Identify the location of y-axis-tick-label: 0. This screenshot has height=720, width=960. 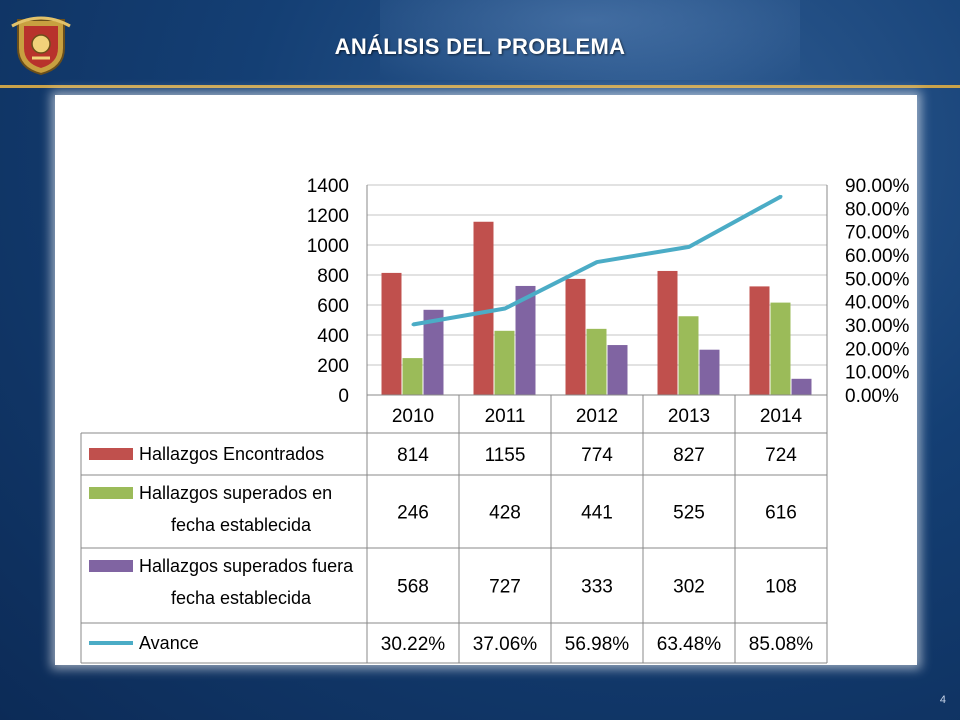
(343, 396).